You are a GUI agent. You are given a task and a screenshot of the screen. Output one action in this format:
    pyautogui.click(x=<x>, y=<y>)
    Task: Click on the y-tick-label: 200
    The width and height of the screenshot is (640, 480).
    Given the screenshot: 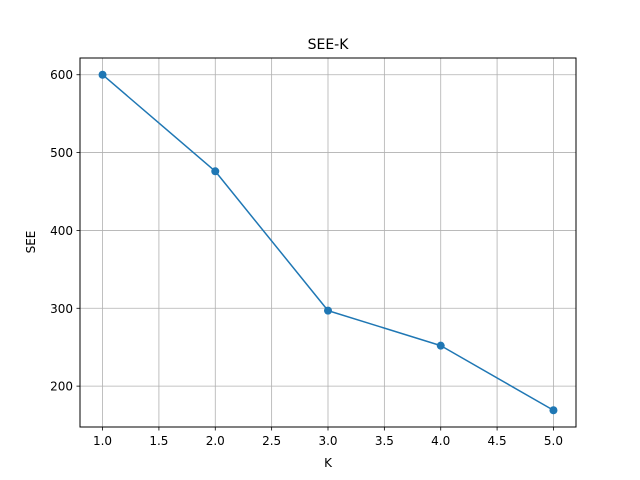 What is the action you would take?
    pyautogui.click(x=61, y=387)
    